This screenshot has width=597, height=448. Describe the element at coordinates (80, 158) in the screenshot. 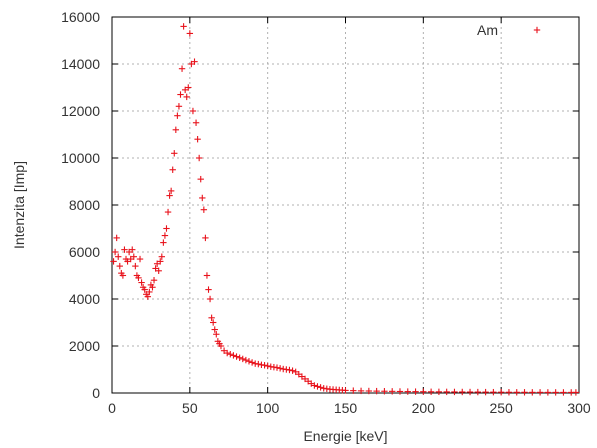

I see `y-tick-label: 10000` at that location.